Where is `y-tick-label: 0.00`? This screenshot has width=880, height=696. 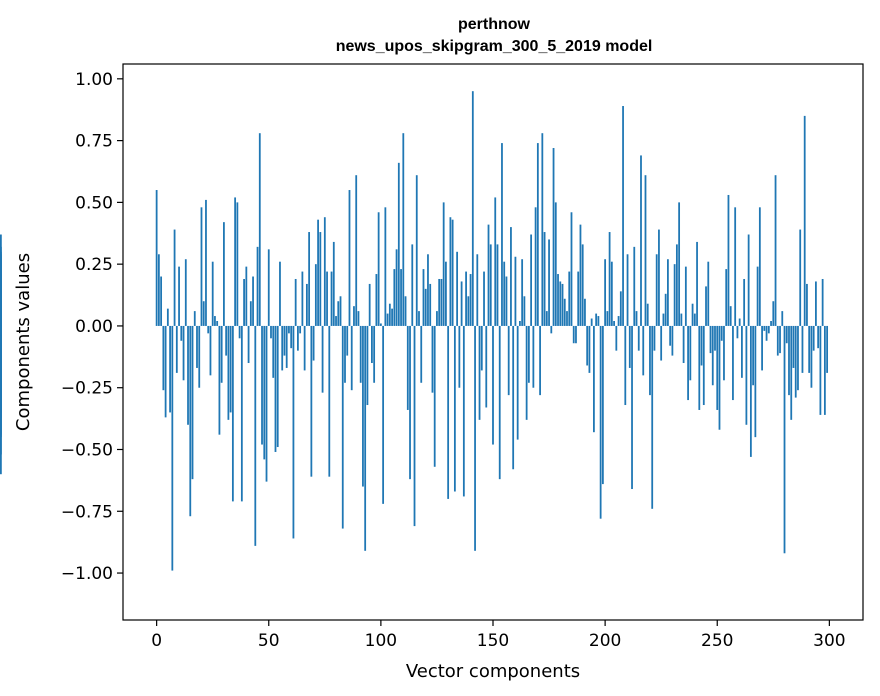
y-tick-label: 0.00 is located at coordinates (94, 327).